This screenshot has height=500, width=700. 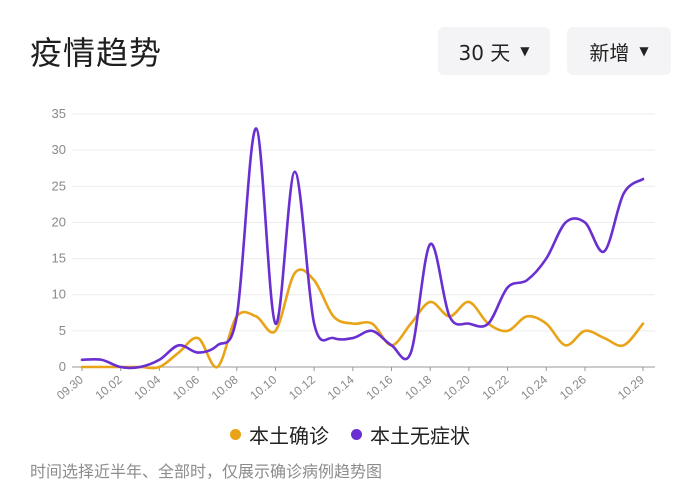 I want to click on x-tick-label: 10.18, so click(x=418, y=387).